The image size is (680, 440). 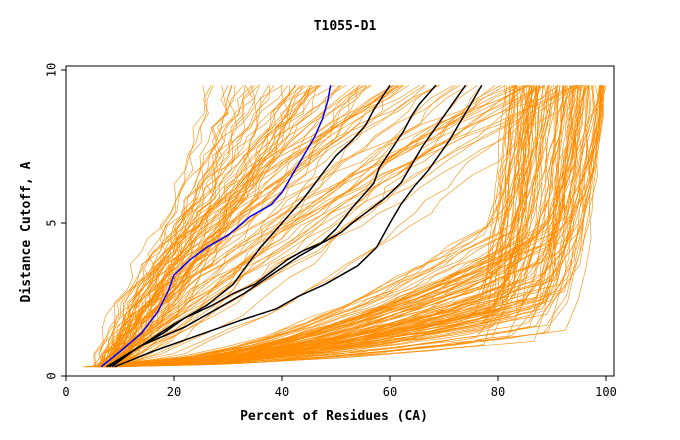 What do you see at coordinates (65, 392) in the screenshot?
I see `x-tick-label: 0` at bounding box center [65, 392].